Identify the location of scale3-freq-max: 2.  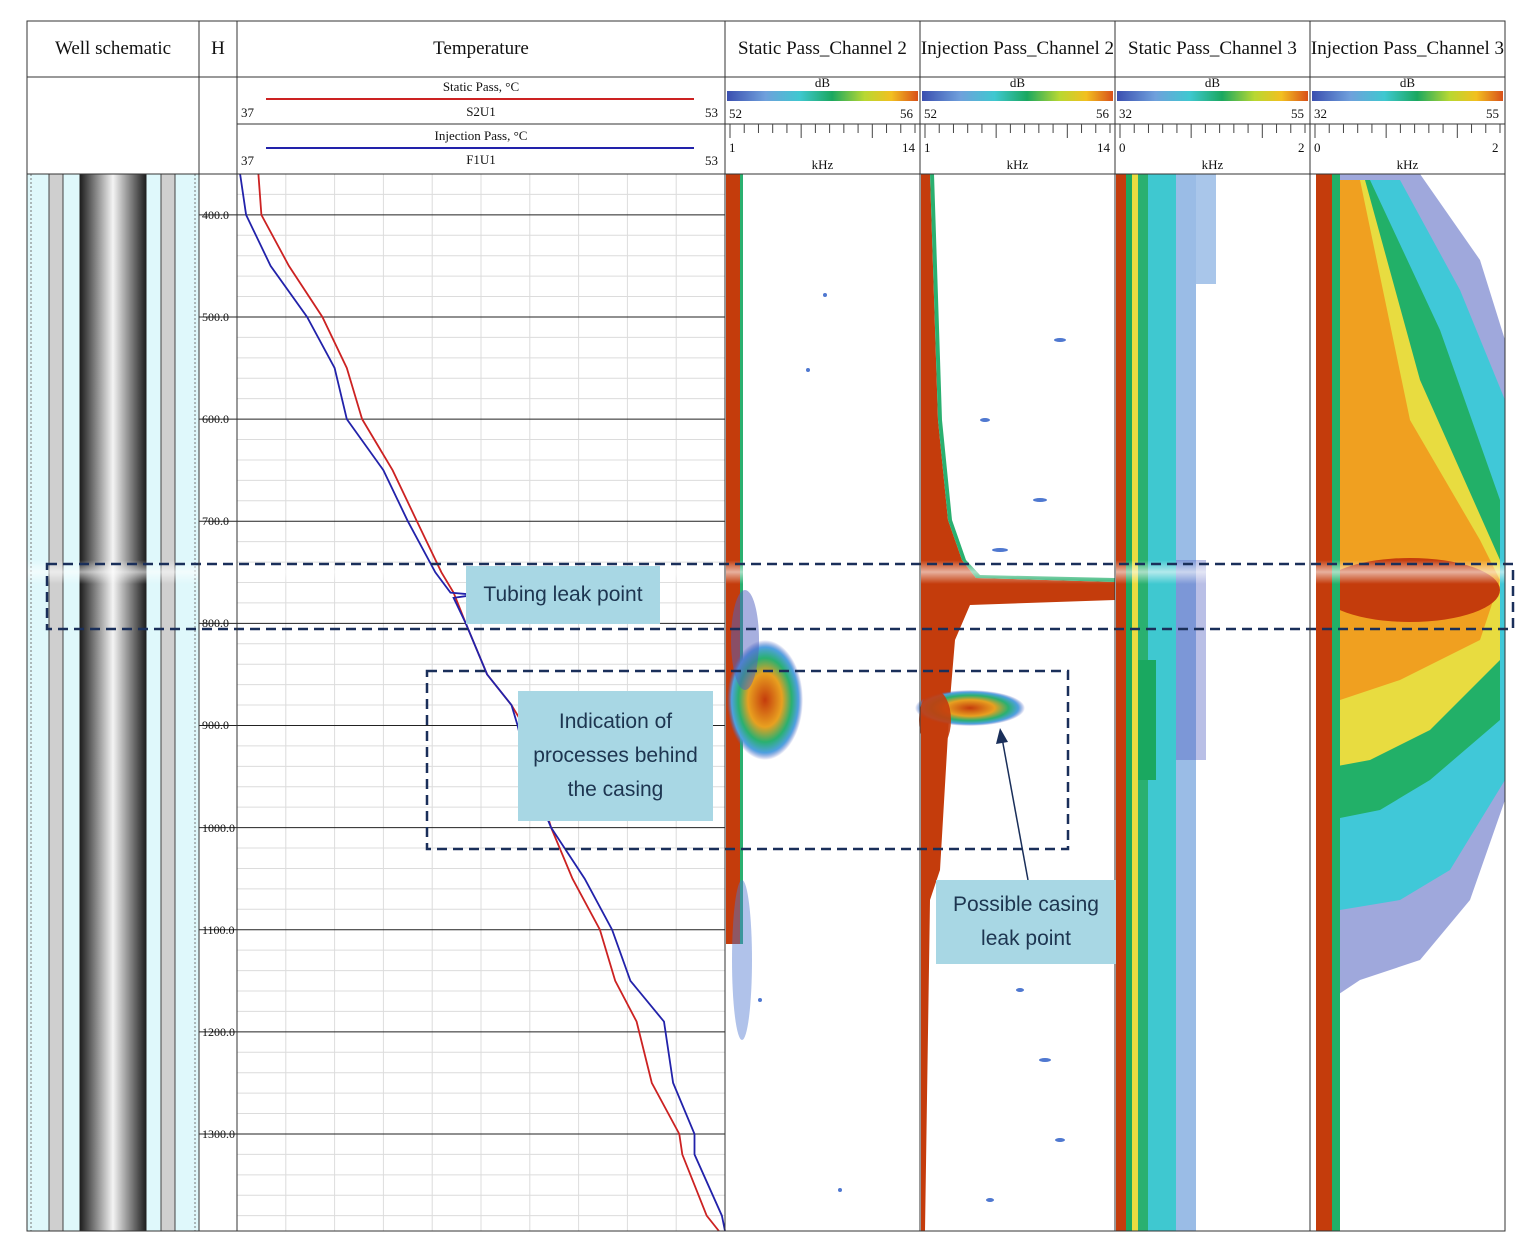
(1301, 147).